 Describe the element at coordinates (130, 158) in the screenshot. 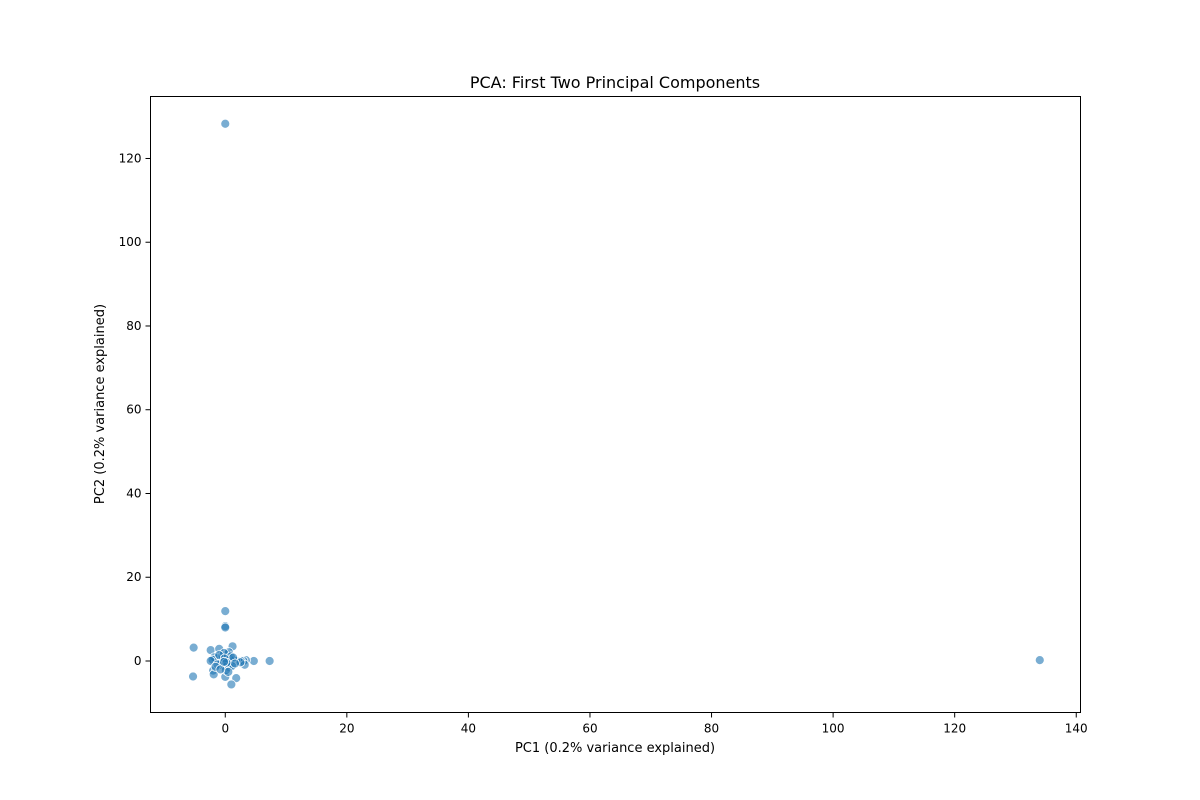

I see `y-tick-label: 120` at that location.